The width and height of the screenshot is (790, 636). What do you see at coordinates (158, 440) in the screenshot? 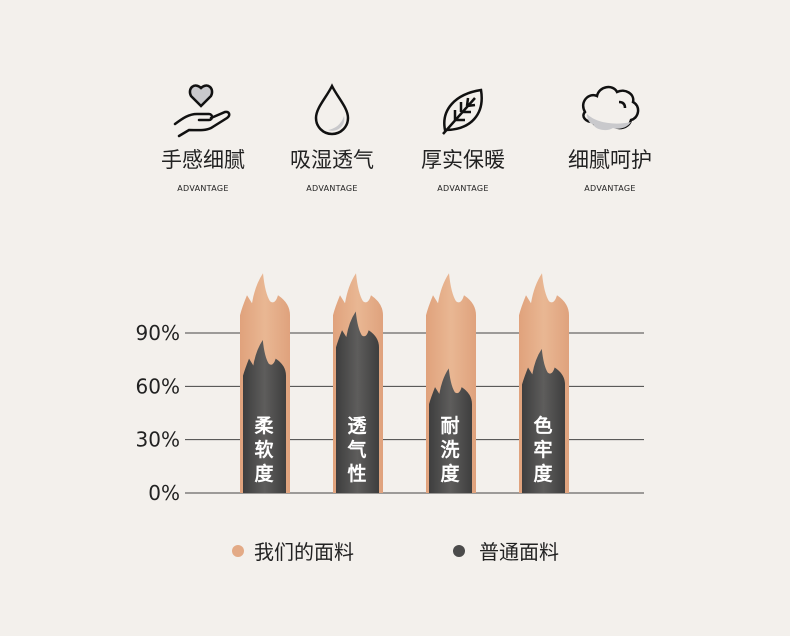
I see `y-tick-label: 30%` at bounding box center [158, 440].